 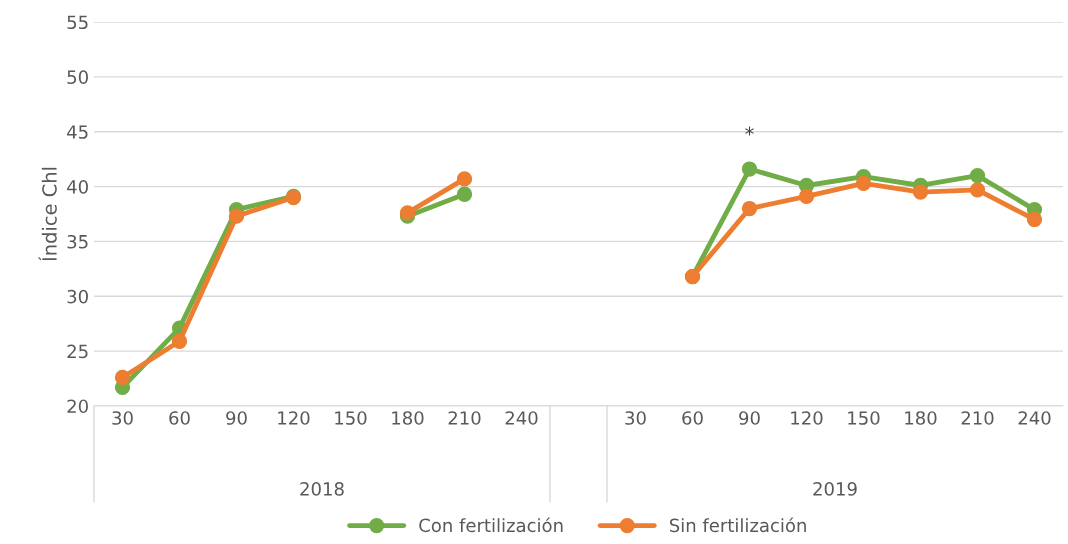 What do you see at coordinates (491, 525) in the screenshot?
I see `legend-label: Con fertilización` at bounding box center [491, 525].